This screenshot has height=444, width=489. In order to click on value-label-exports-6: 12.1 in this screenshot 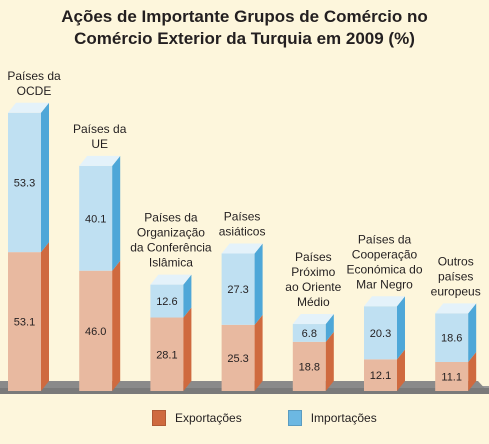, I will do `click(380, 376)`.